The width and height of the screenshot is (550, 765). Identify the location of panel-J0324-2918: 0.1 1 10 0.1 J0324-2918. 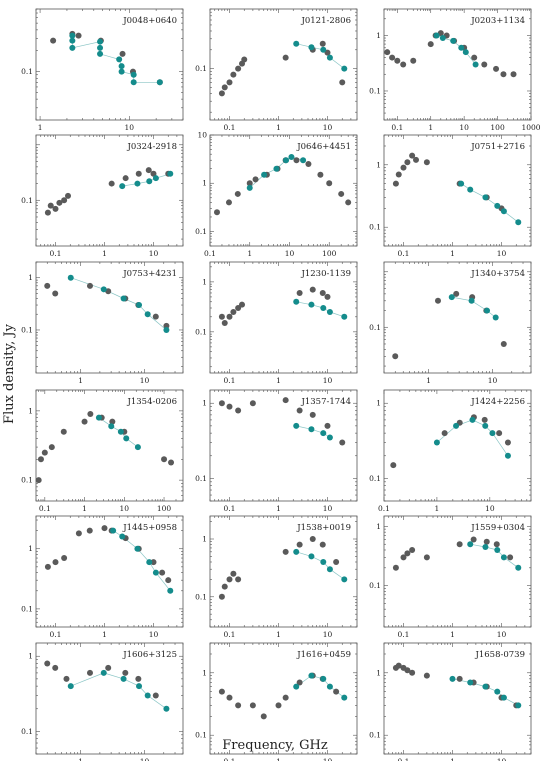
(102, 196).